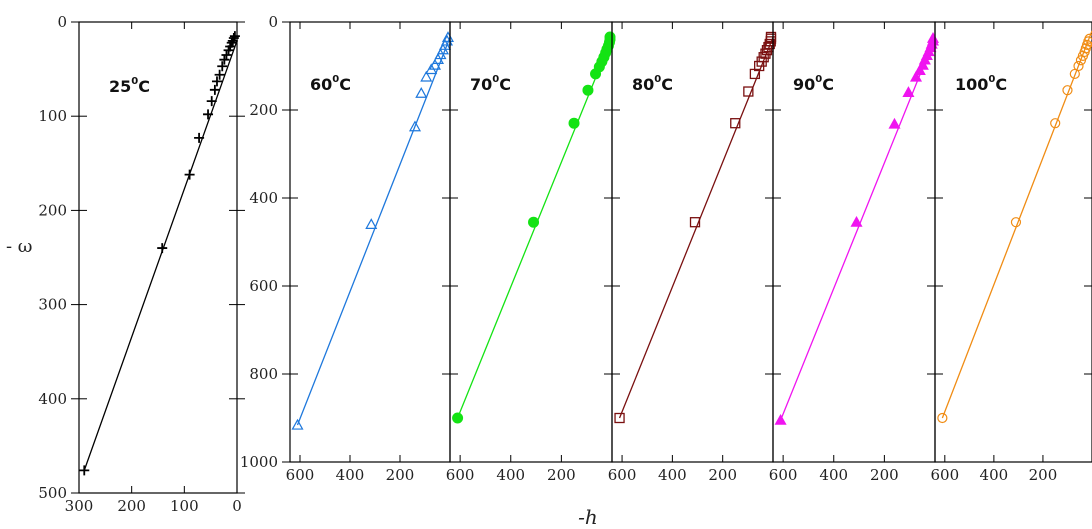 This screenshot has height=529, width=1092. I want to click on panel-5: 600 400 200 900C, so click(854, 252).